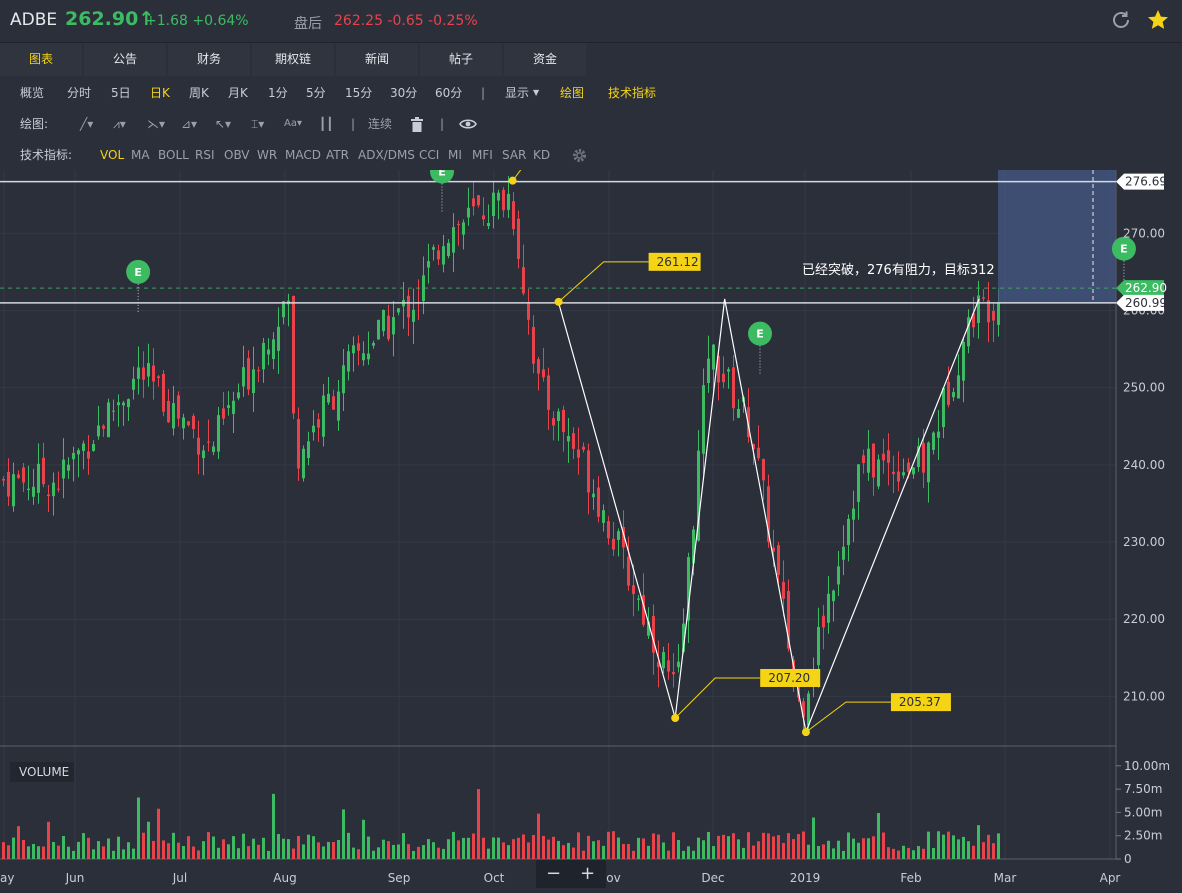 This screenshot has width=1182, height=893. Describe the element at coordinates (536, 92) in the screenshot. I see `chevron-down-icon: ▼` at that location.